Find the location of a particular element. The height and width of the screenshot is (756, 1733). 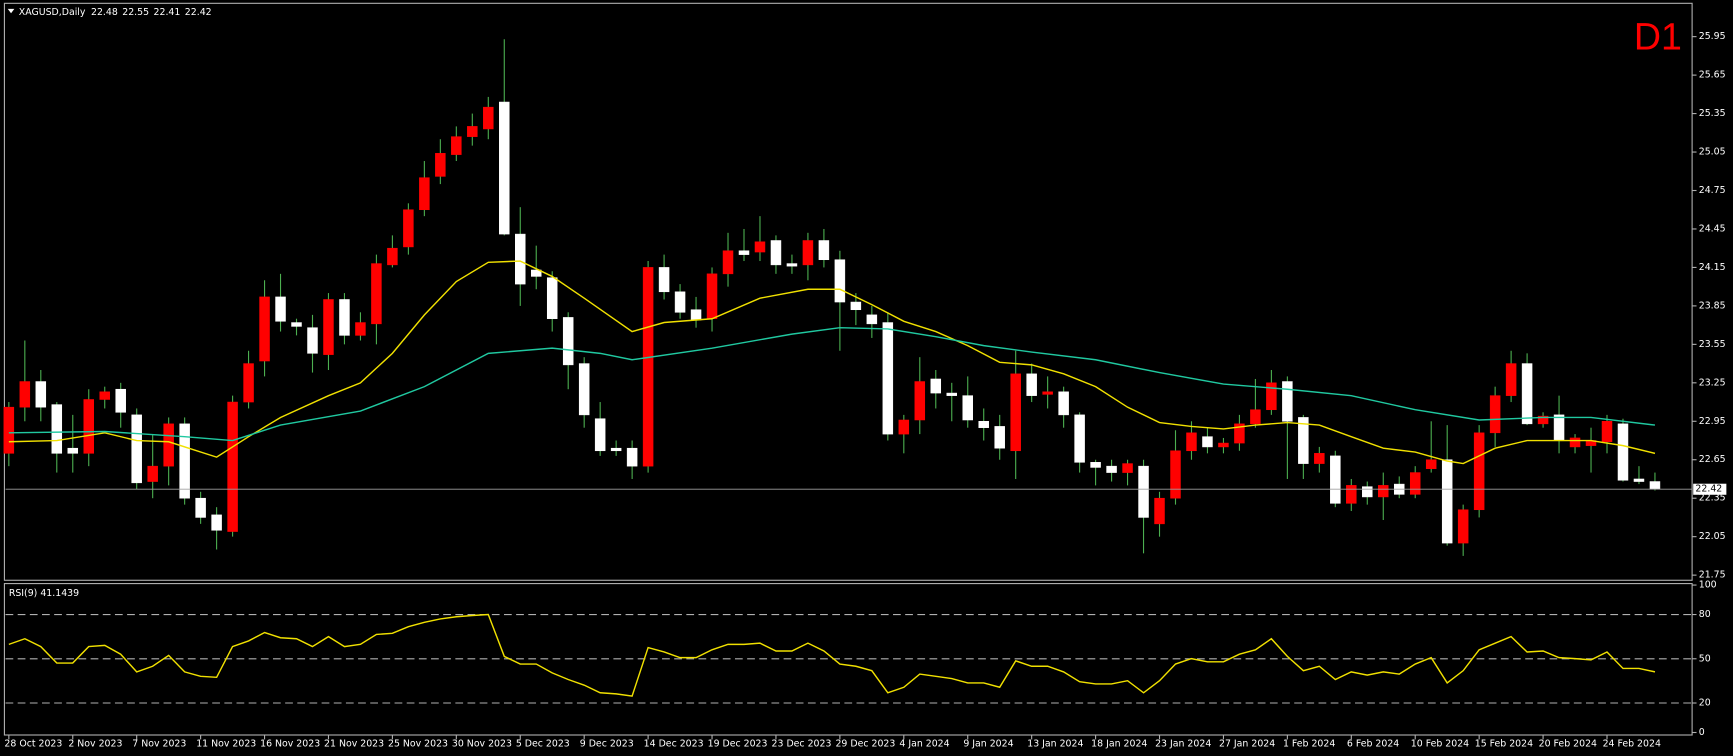

x-tick-label: 5 Dec 2023 is located at coordinates (543, 743).